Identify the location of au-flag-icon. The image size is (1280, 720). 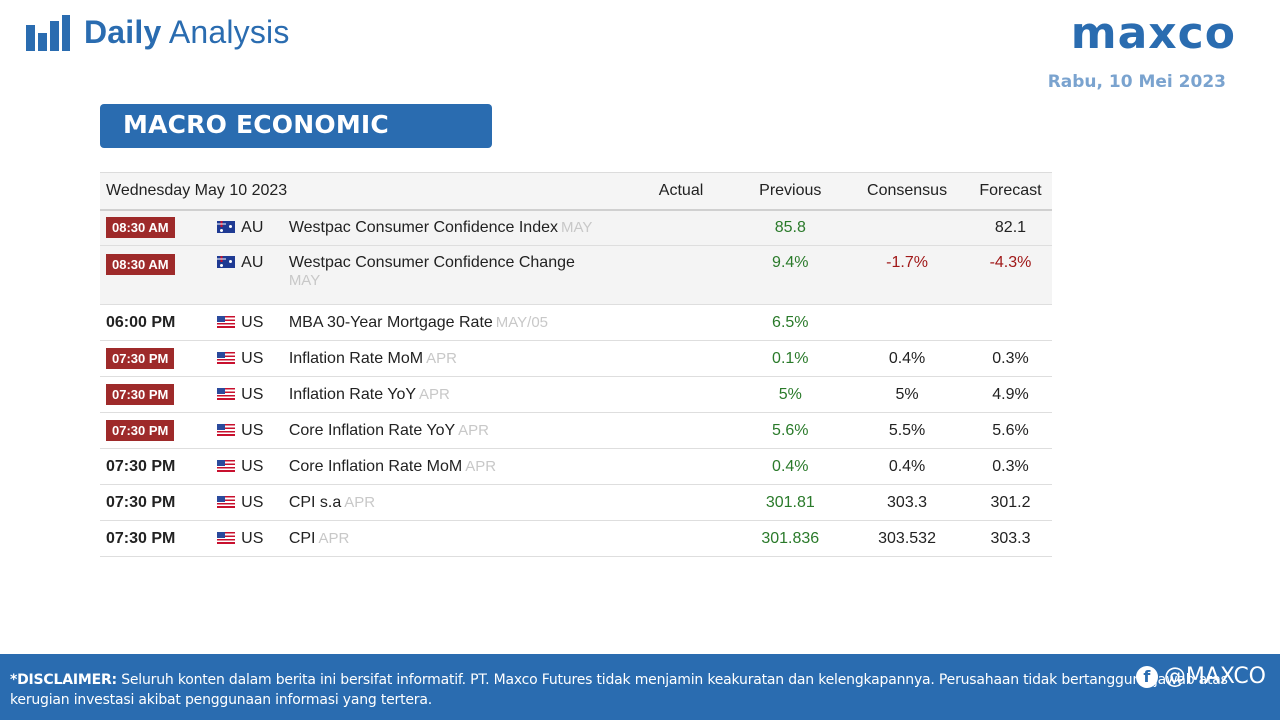
(226, 262).